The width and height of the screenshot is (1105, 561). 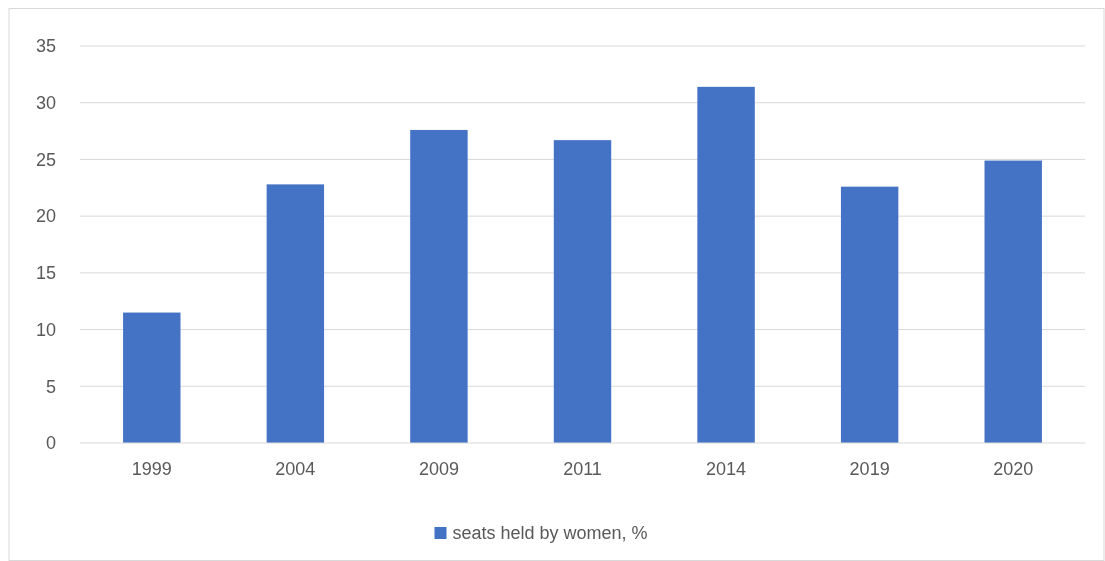 I want to click on y-tick-label: 0, so click(x=50, y=443).